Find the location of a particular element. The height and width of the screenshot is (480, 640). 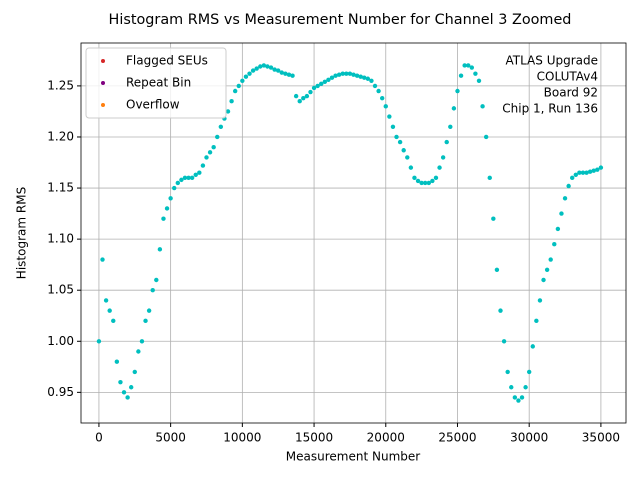

legend-label: Repeat Bin is located at coordinates (158, 83).